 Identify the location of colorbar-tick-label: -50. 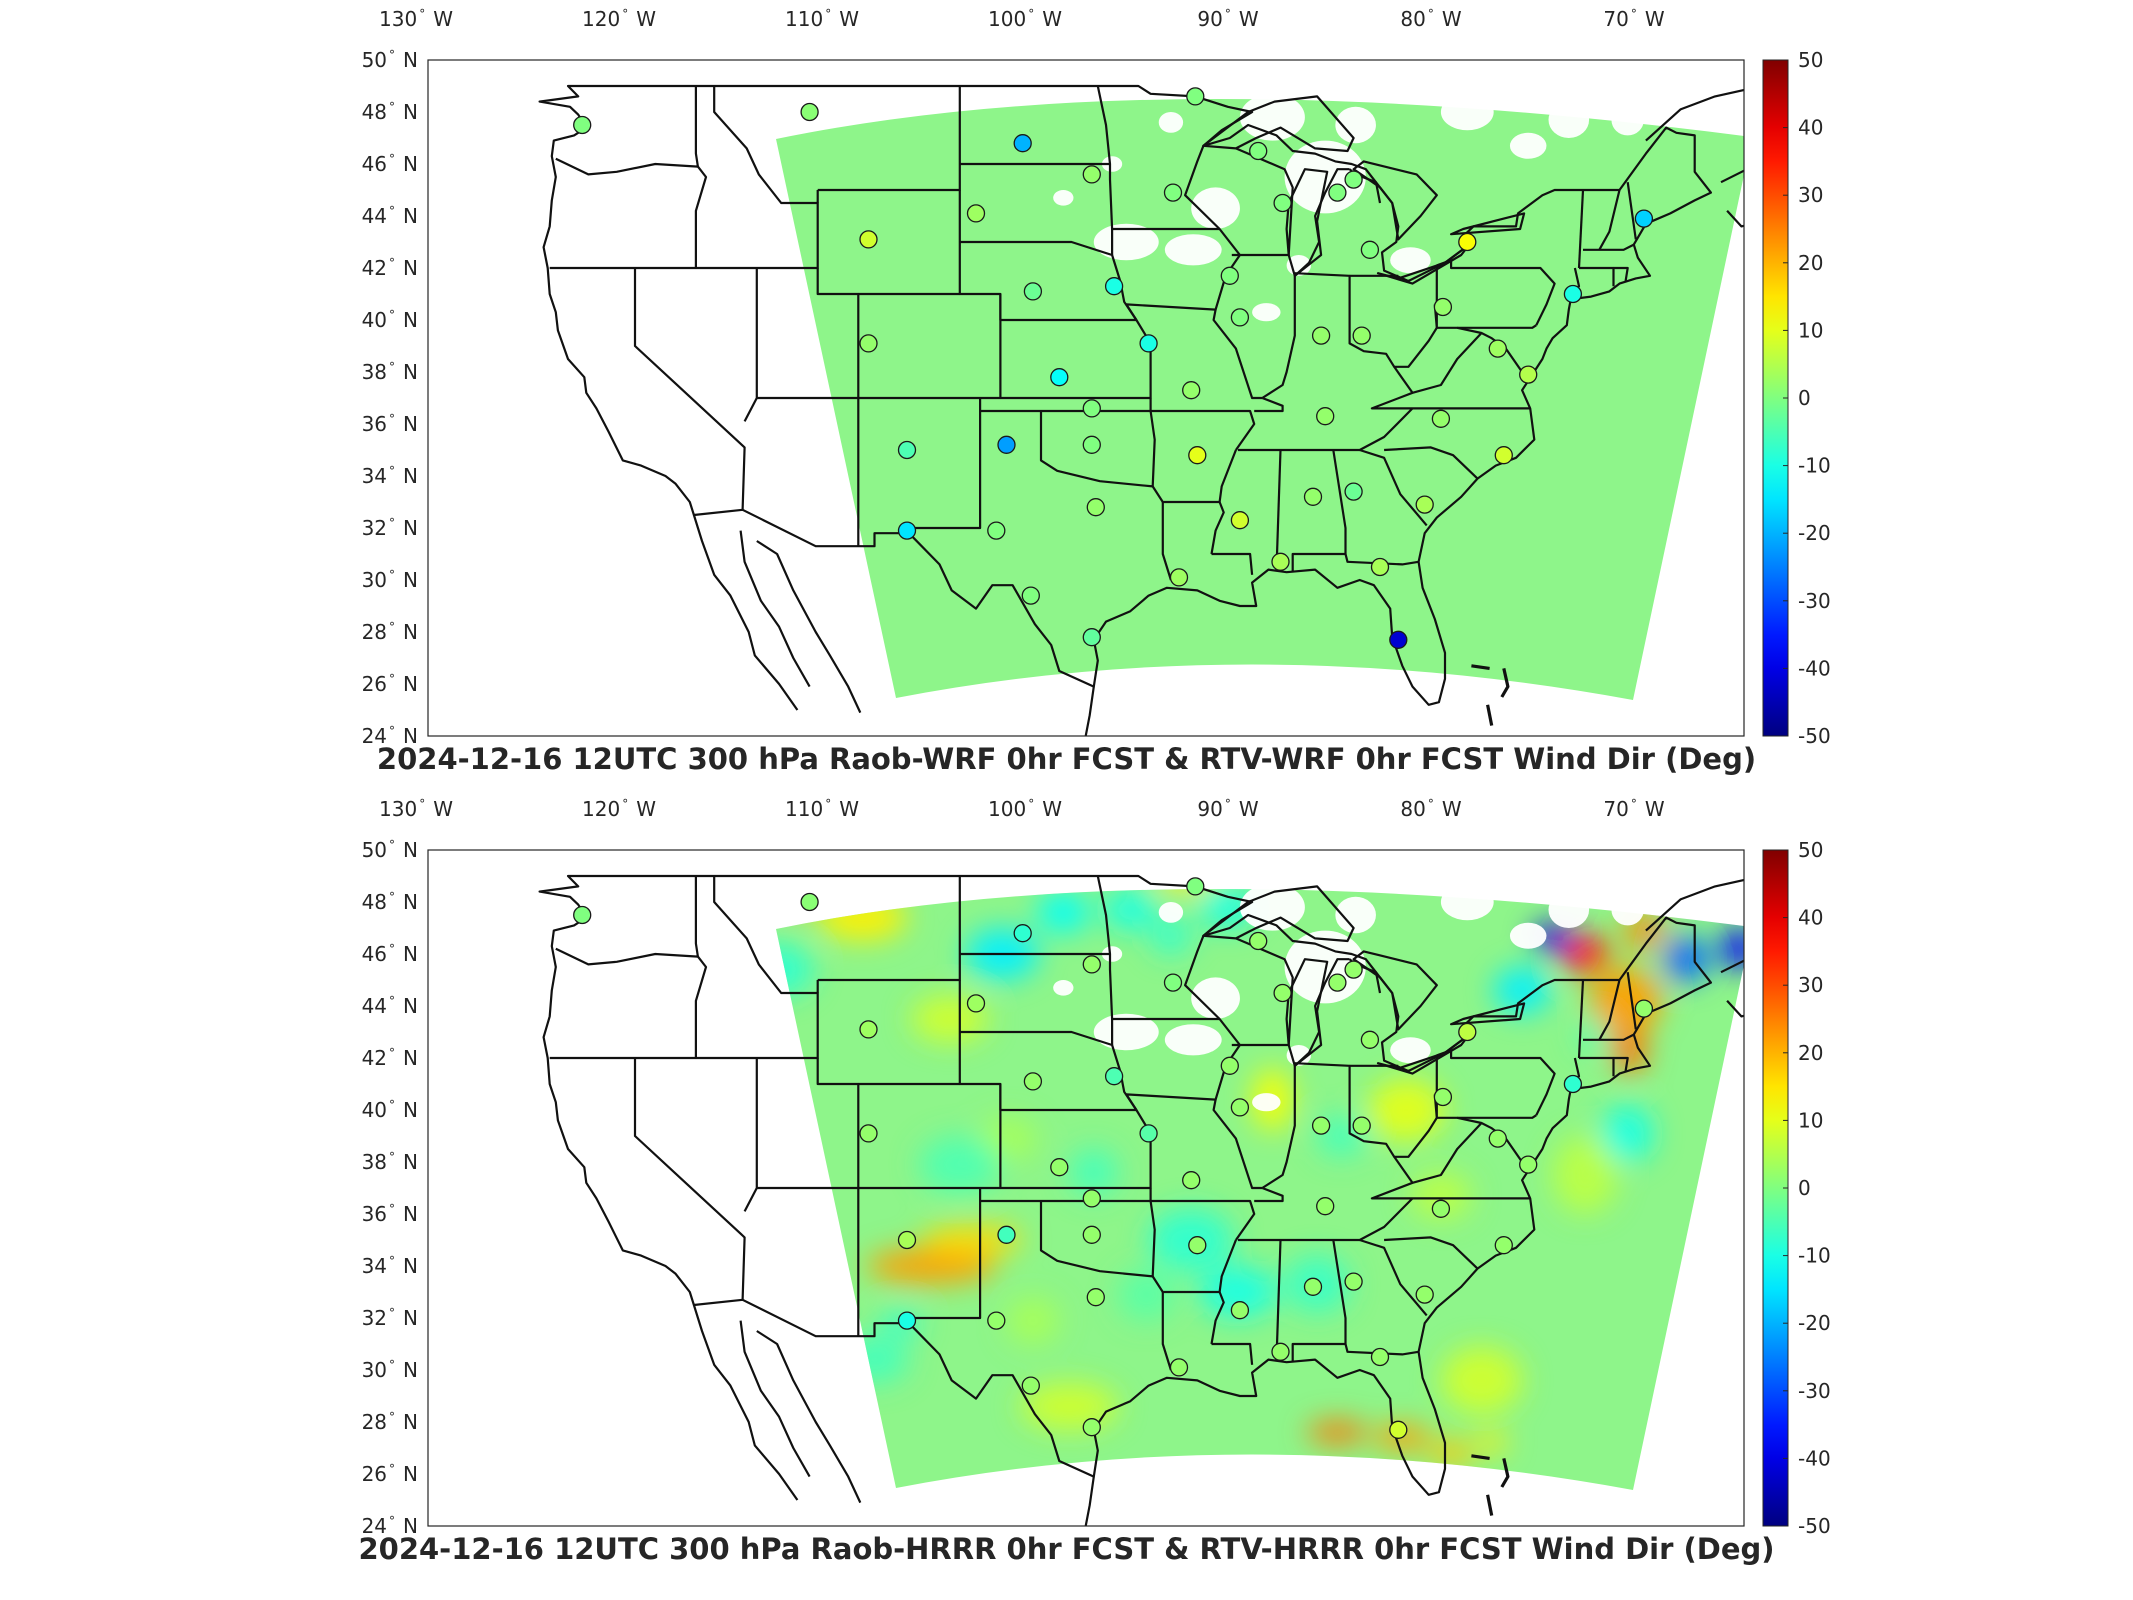
(1814, 1526).